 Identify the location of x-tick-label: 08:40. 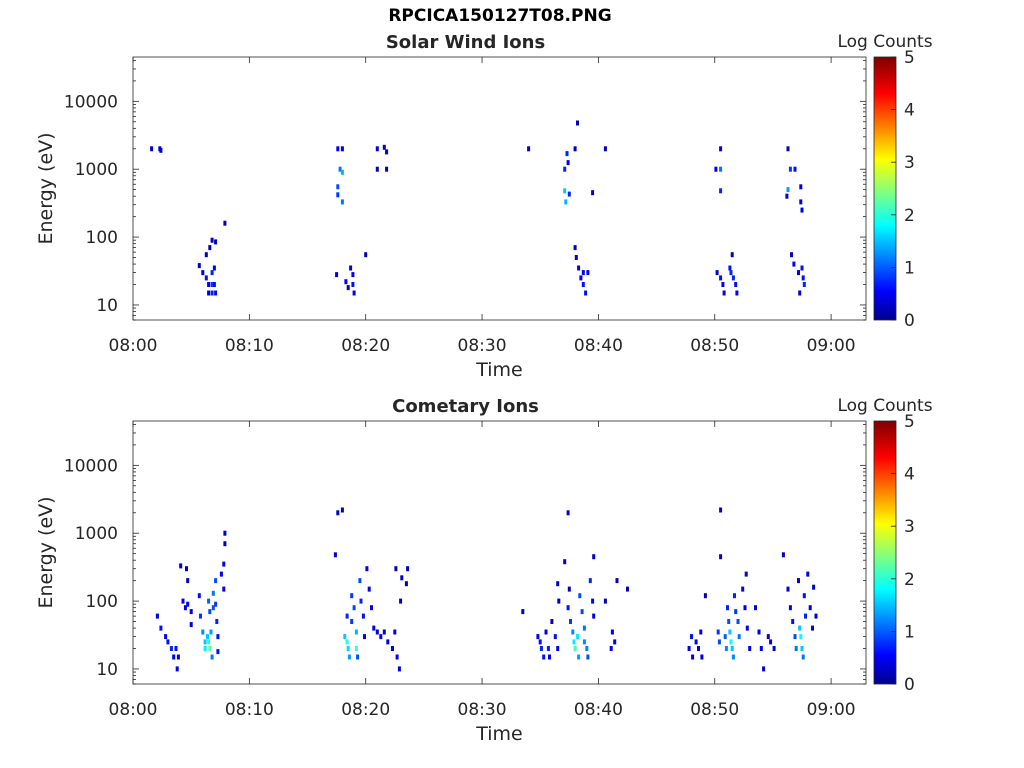
(598, 346).